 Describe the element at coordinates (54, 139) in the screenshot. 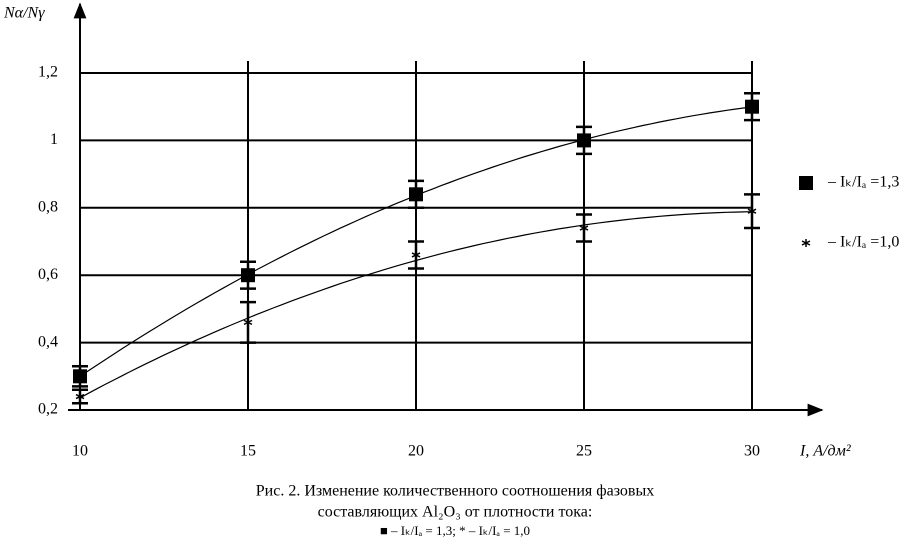

I see `y-tick-label: 1` at that location.